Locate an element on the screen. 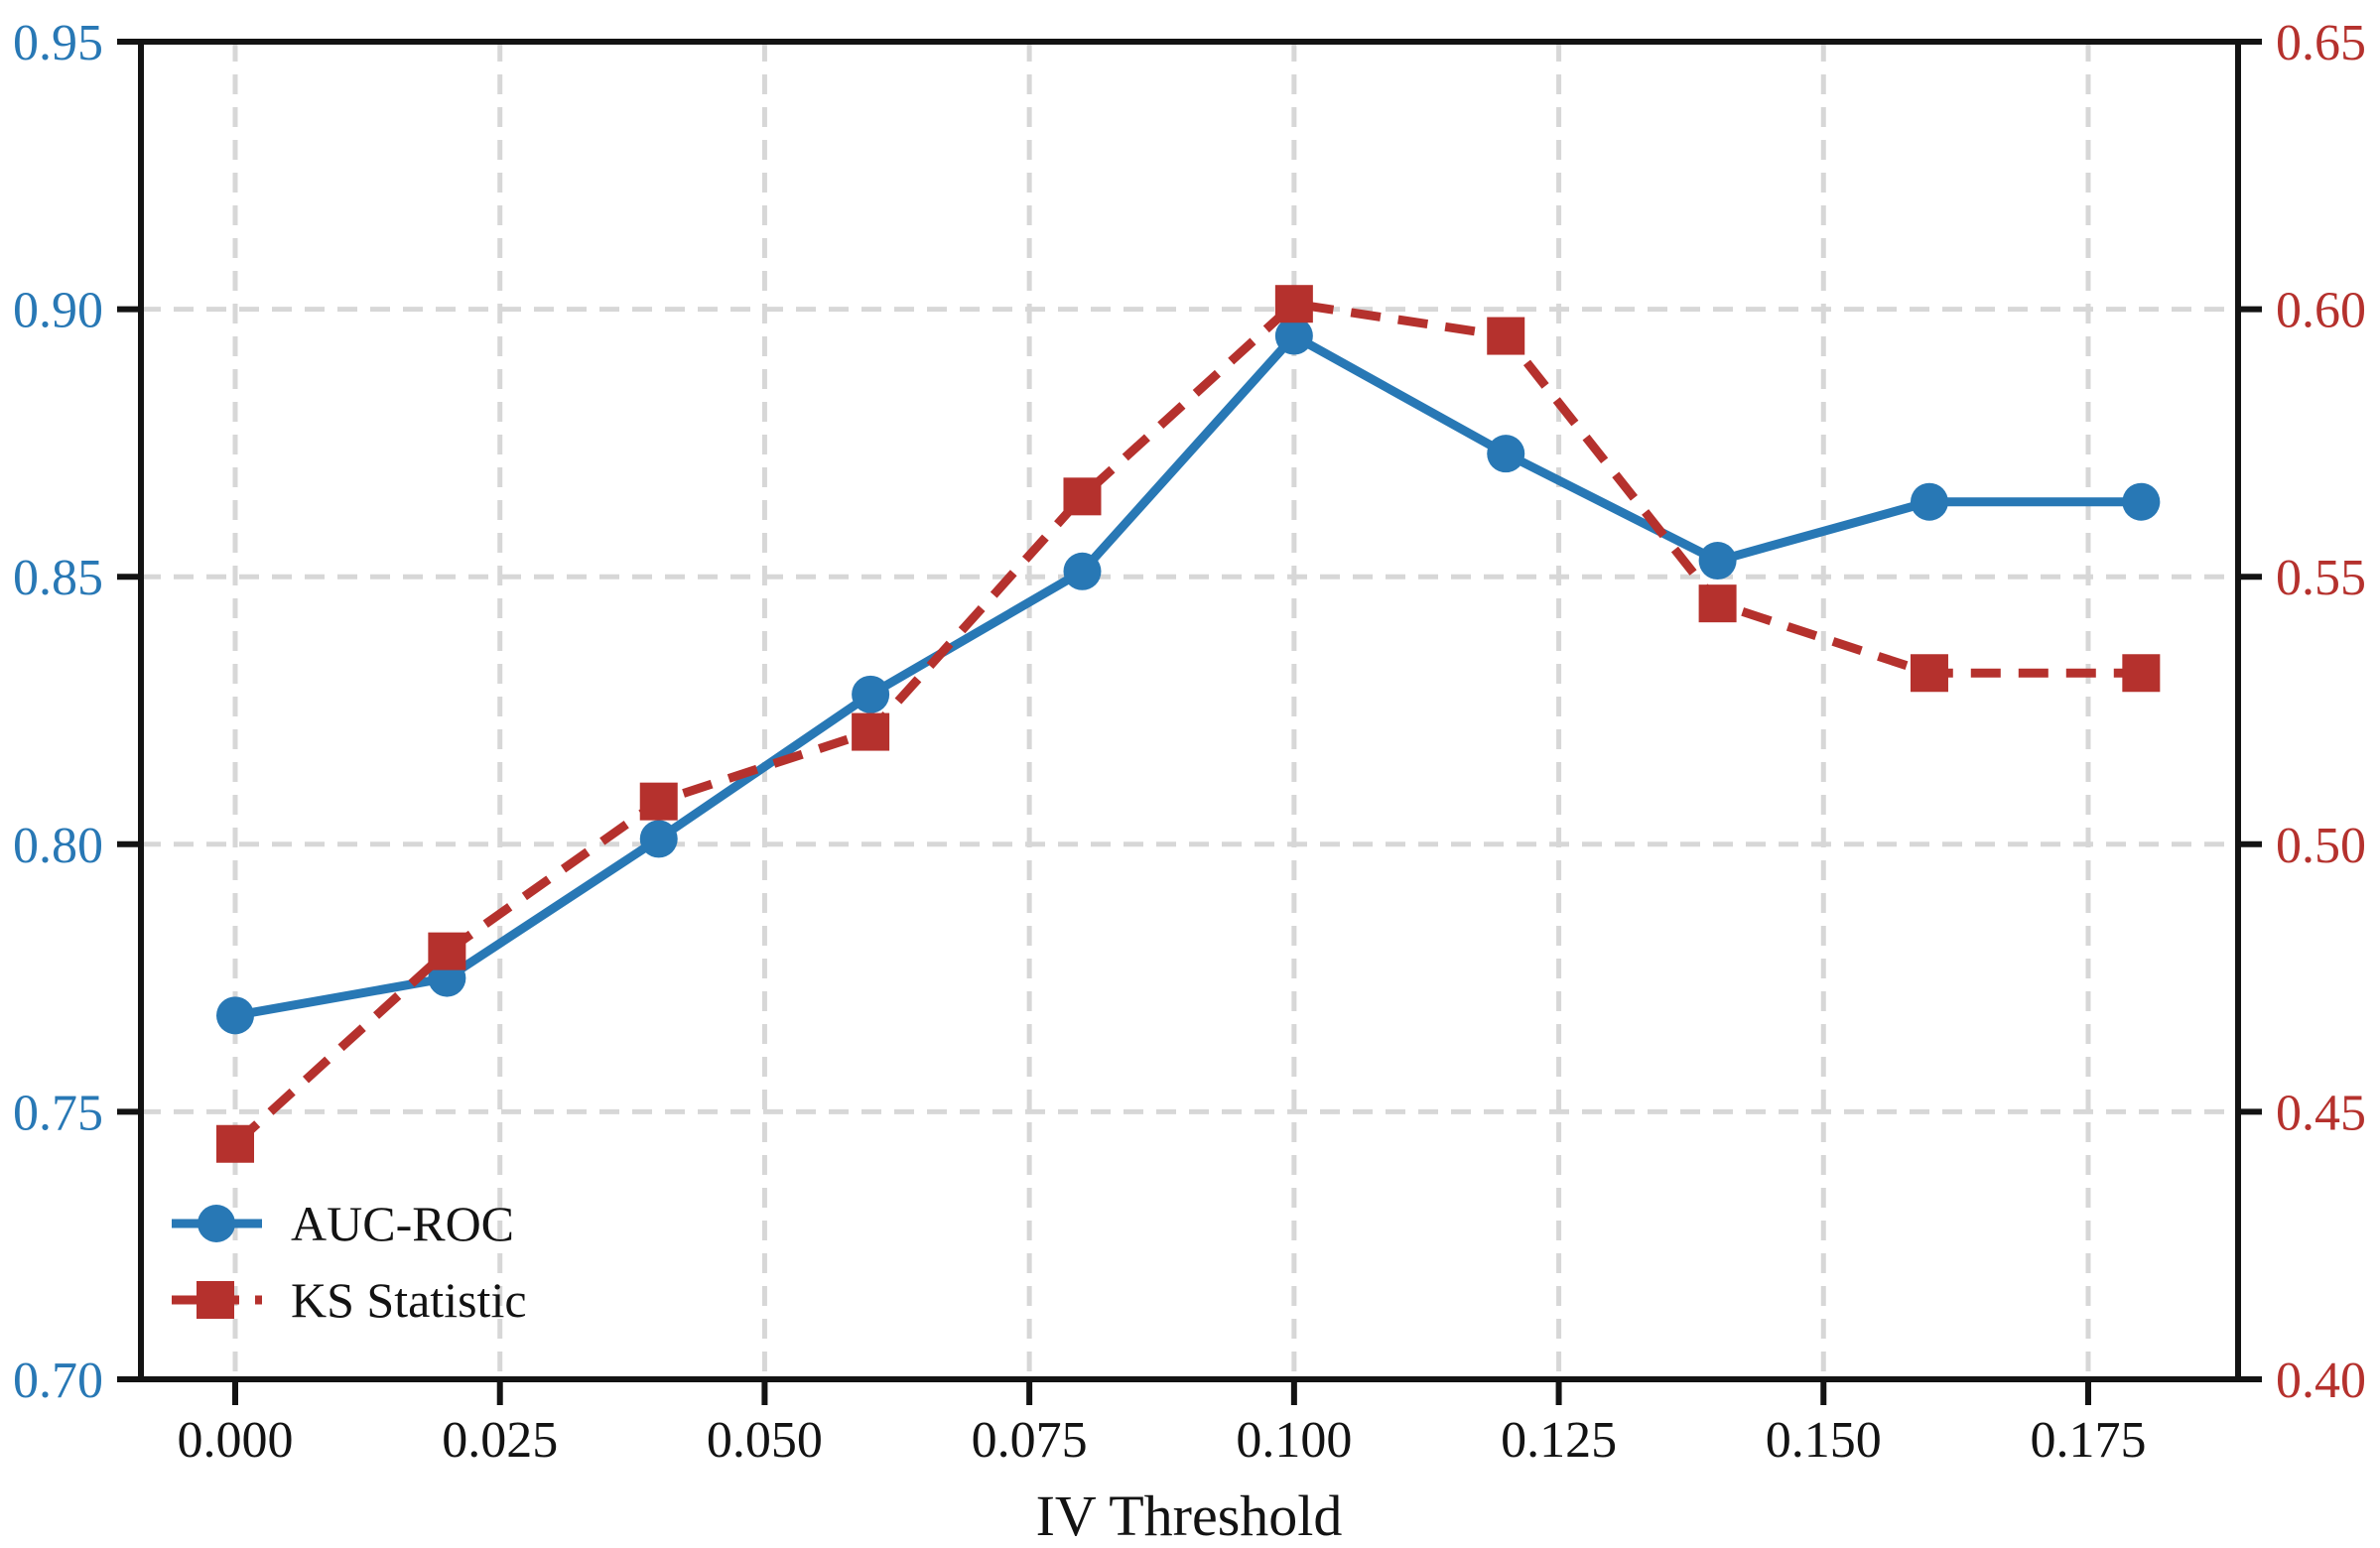 The image size is (2380, 1548). right-tick-label: 0.65 is located at coordinates (2321, 43).